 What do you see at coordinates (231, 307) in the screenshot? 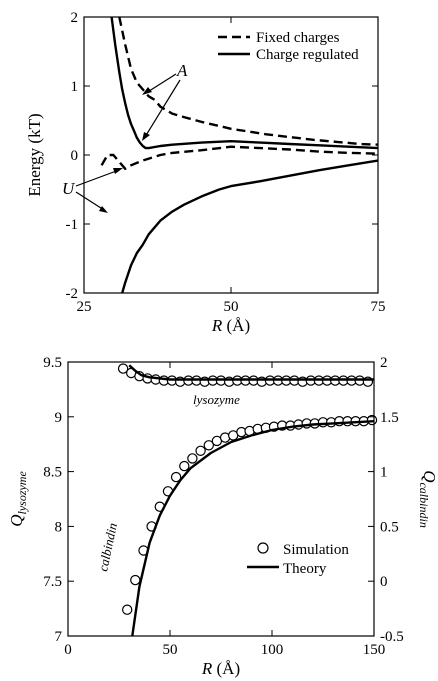
I see `energy-x-tick-label: 50` at bounding box center [231, 307].